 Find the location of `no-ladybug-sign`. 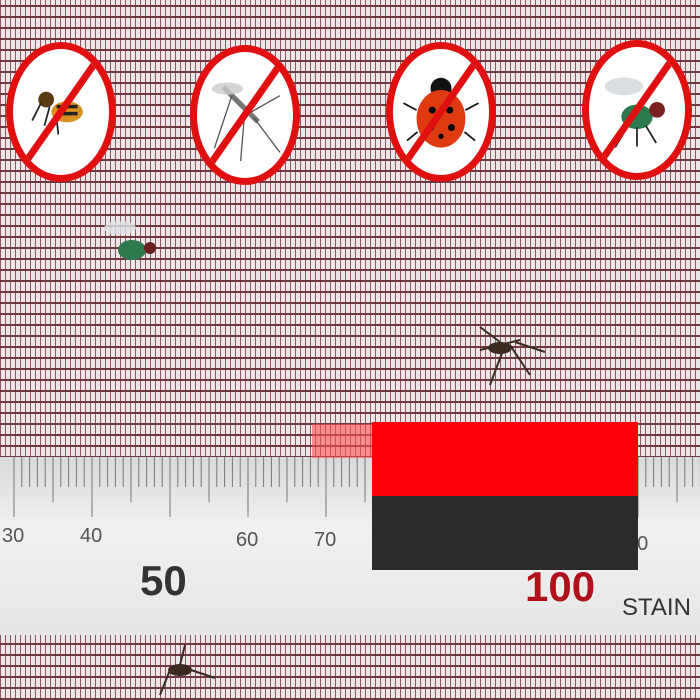

no-ladybug-sign is located at coordinates (441, 112).